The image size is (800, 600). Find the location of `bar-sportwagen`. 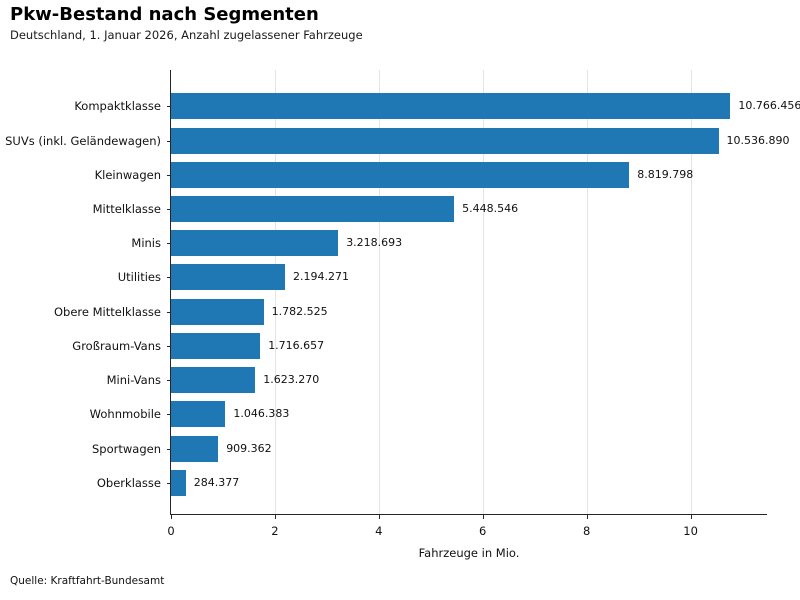

bar-sportwagen is located at coordinates (195, 448).